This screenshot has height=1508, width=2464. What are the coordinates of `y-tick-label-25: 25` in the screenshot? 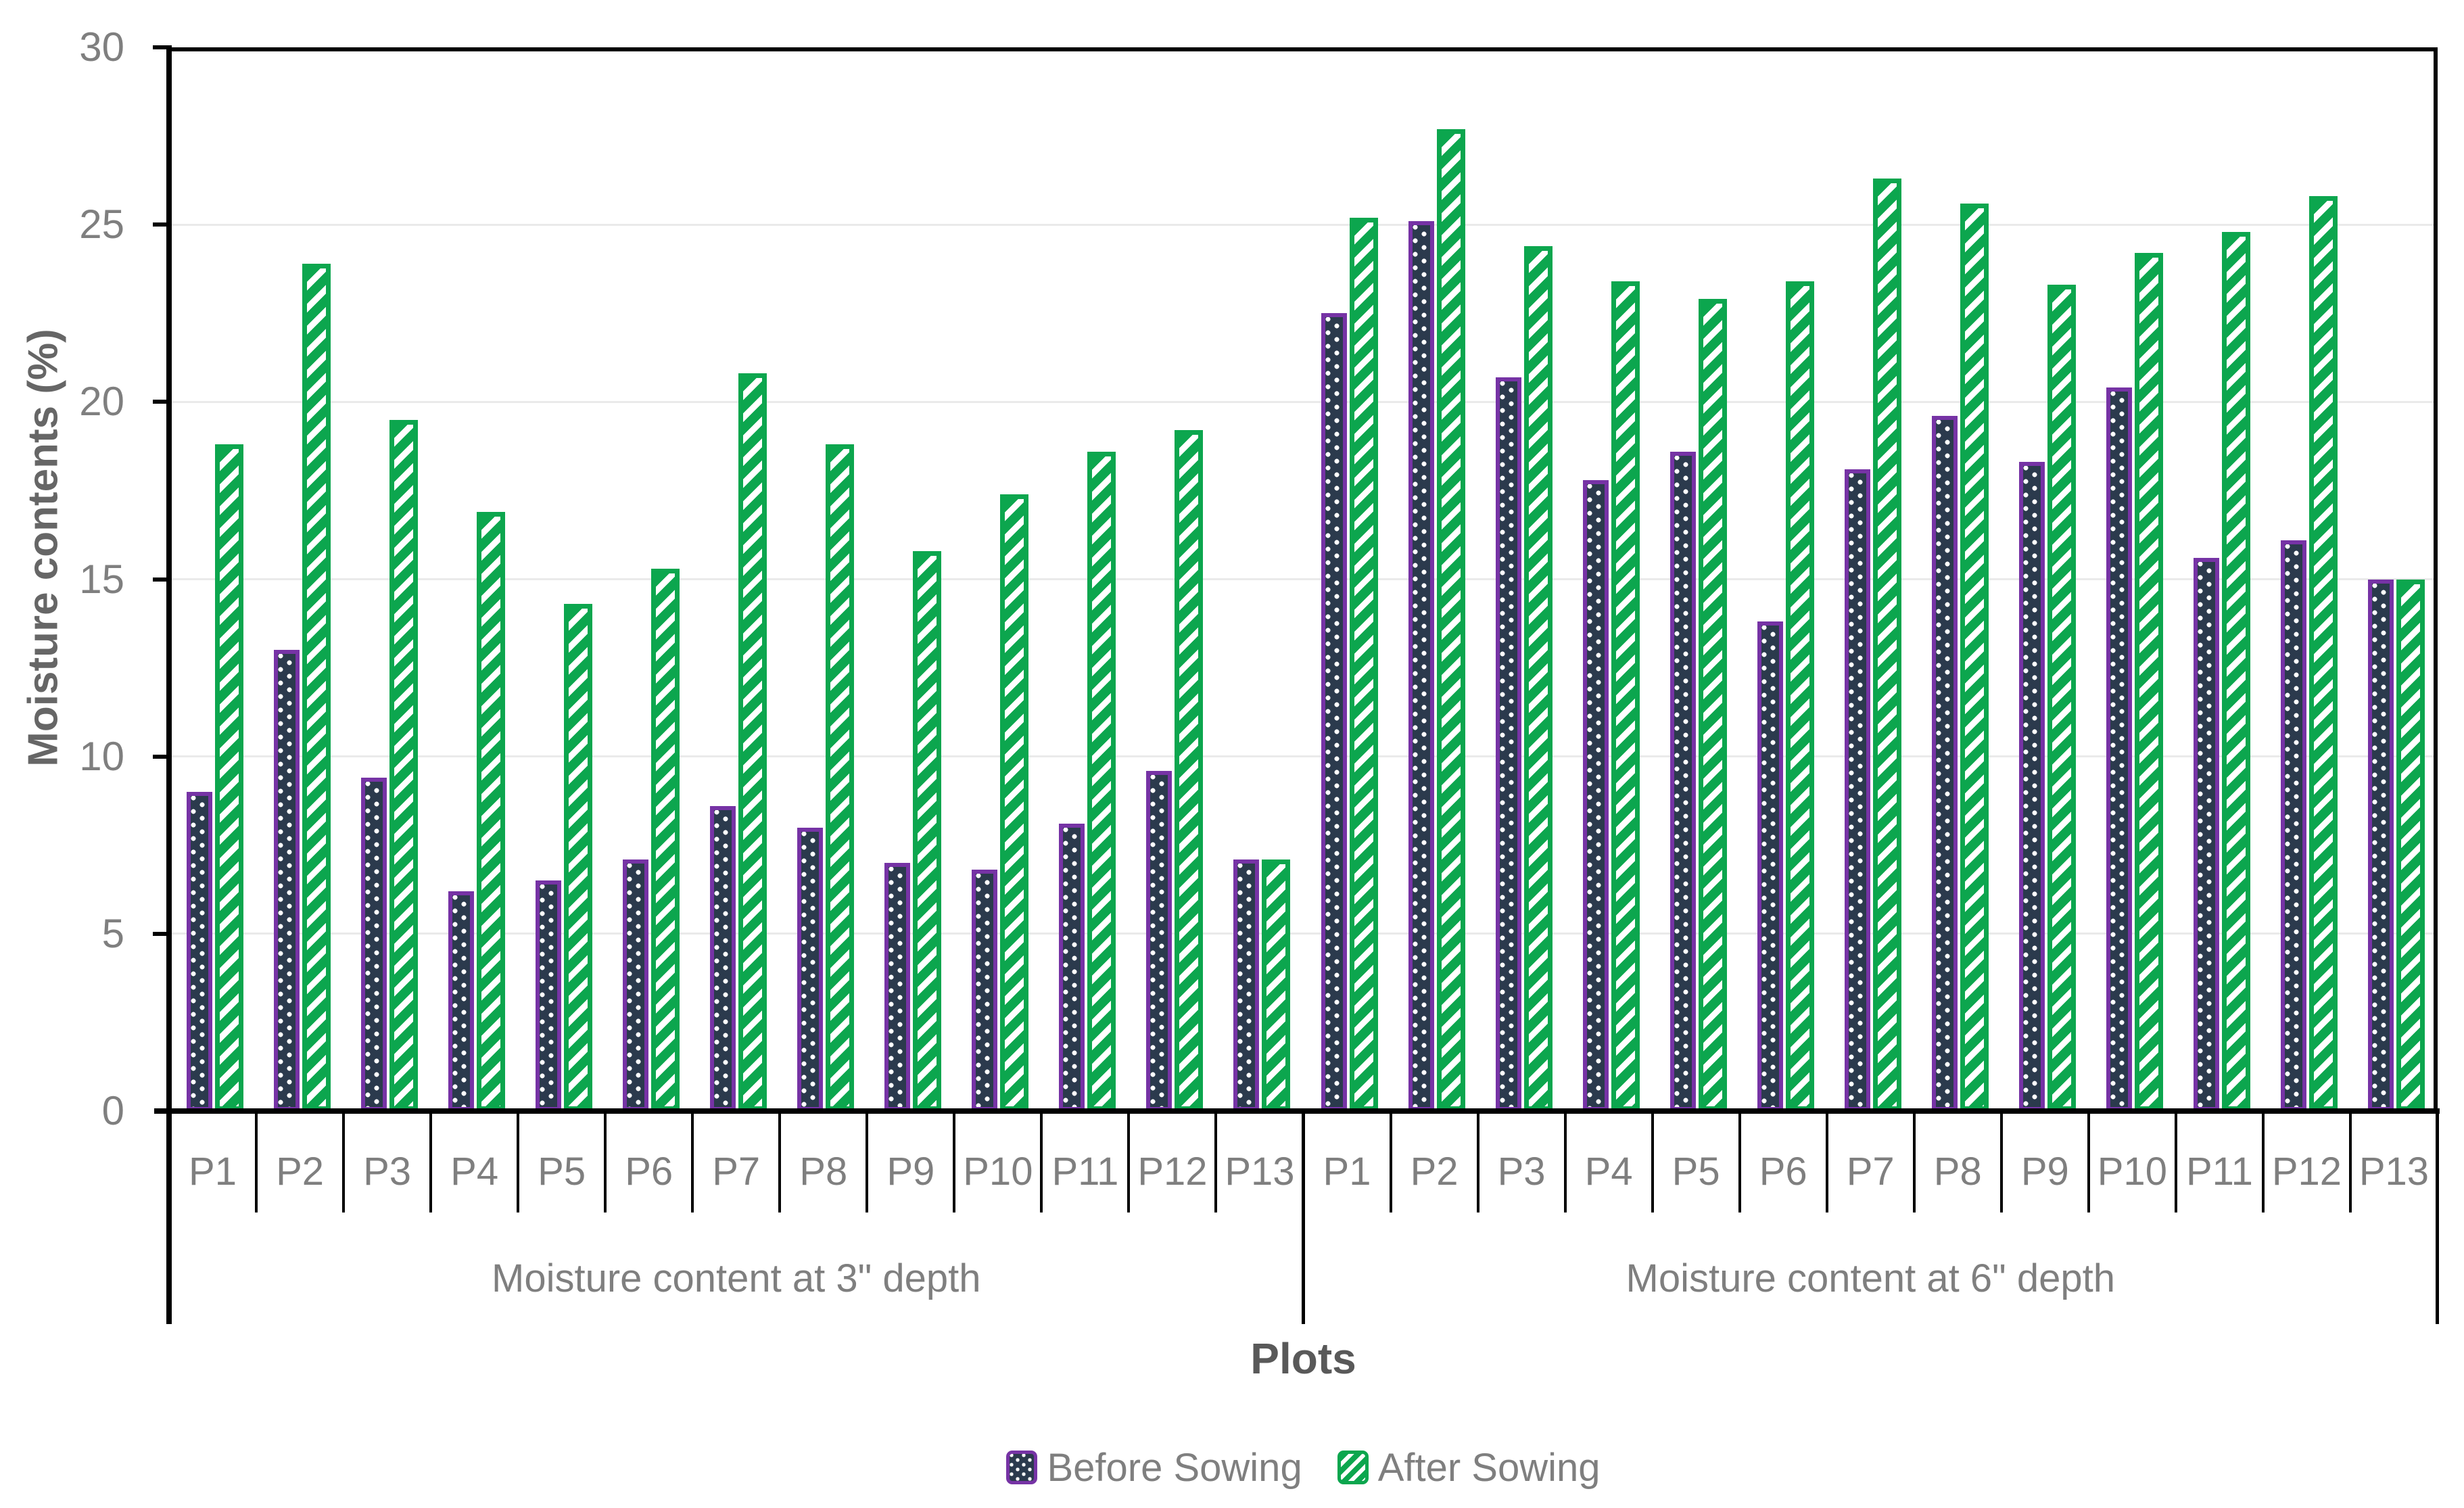 It's located at (102, 225).